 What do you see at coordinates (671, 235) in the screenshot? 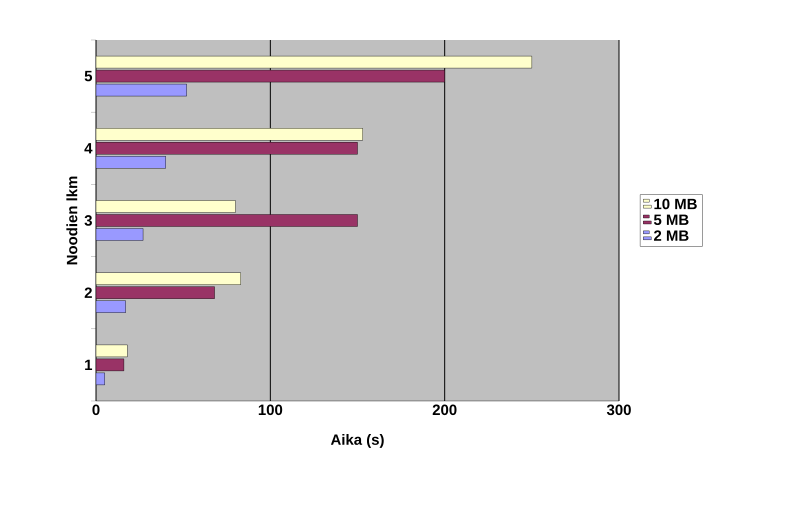
I see `legend-label: 2 MB` at bounding box center [671, 235].